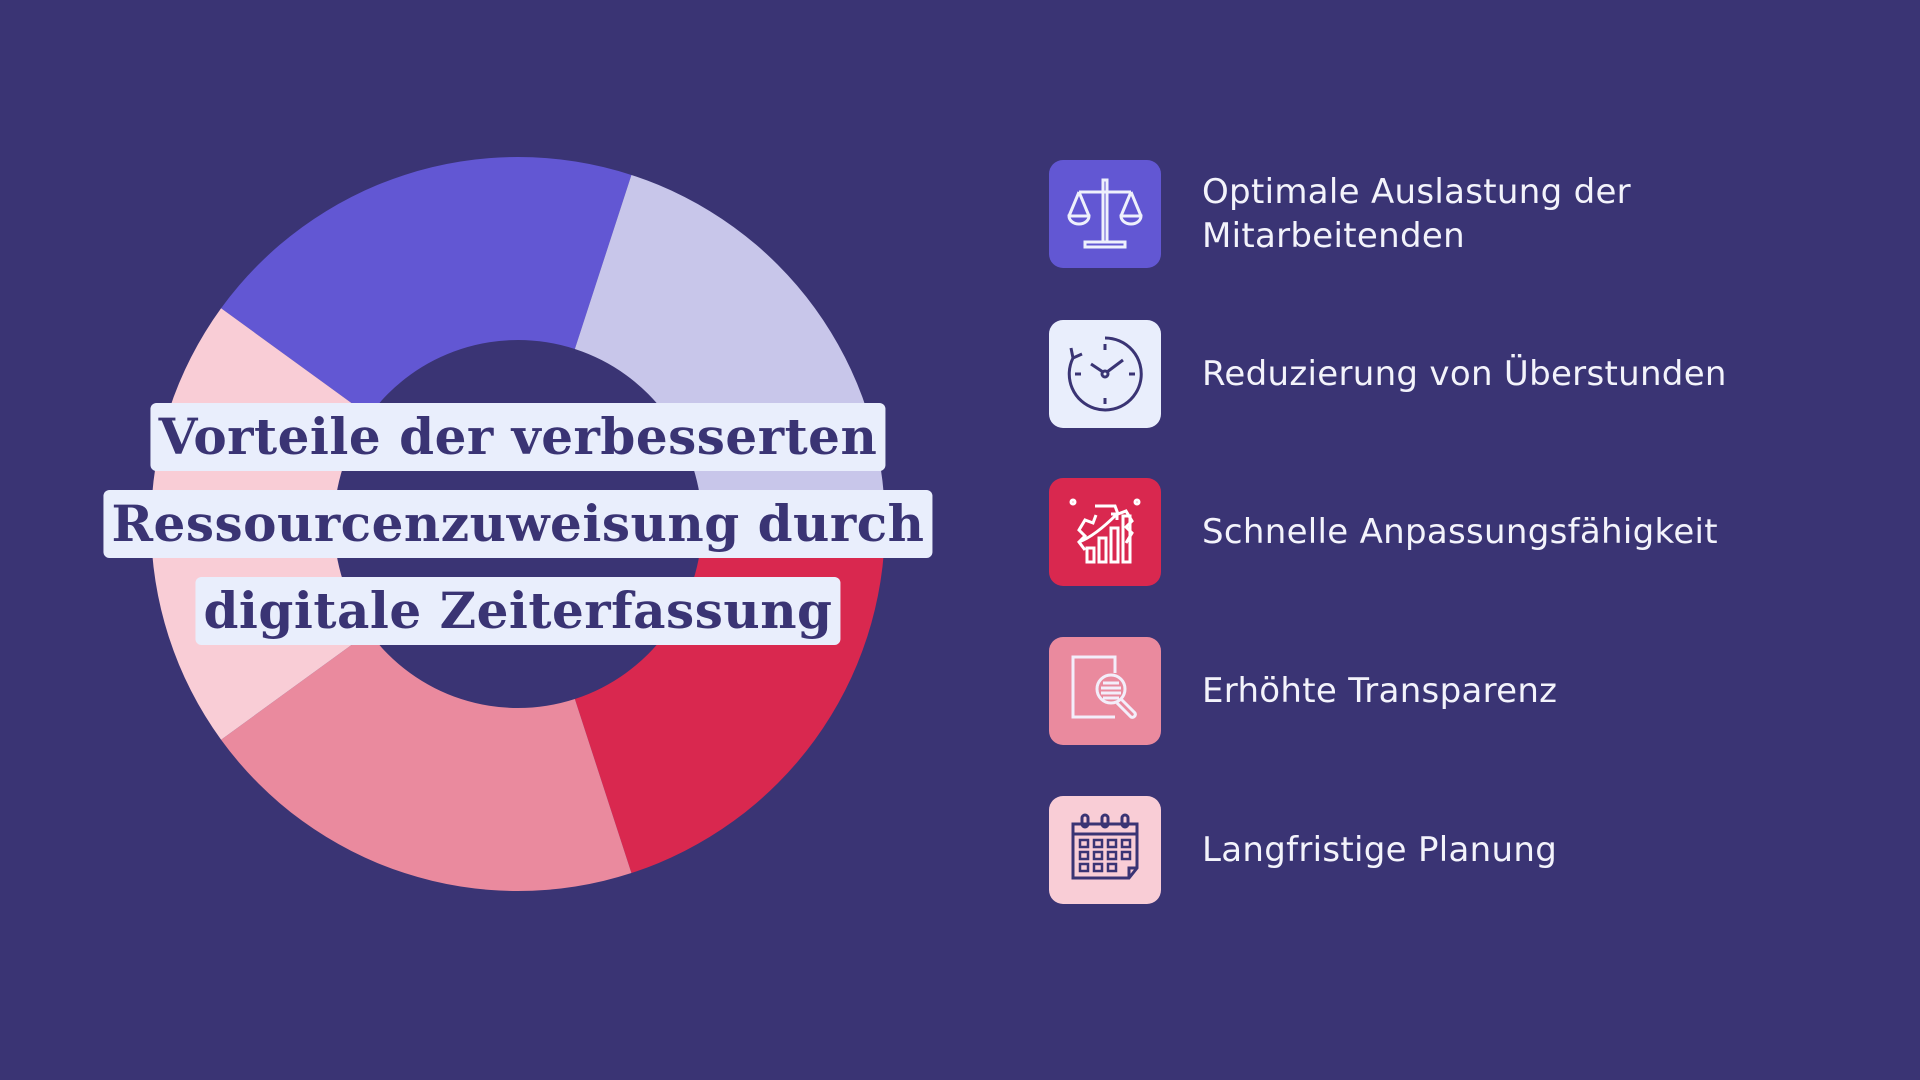 This screenshot has height=1080, width=1920. I want to click on title-line-2: Ressourcenzuweisung durch, so click(518, 524).